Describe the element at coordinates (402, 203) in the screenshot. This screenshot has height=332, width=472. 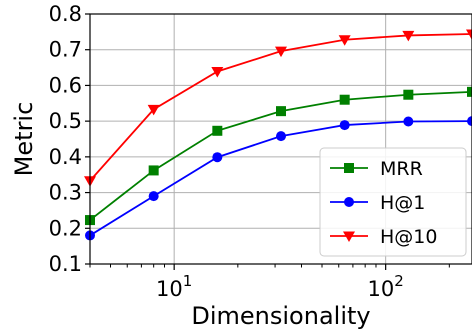
I see `legend-label: H@1` at that location.